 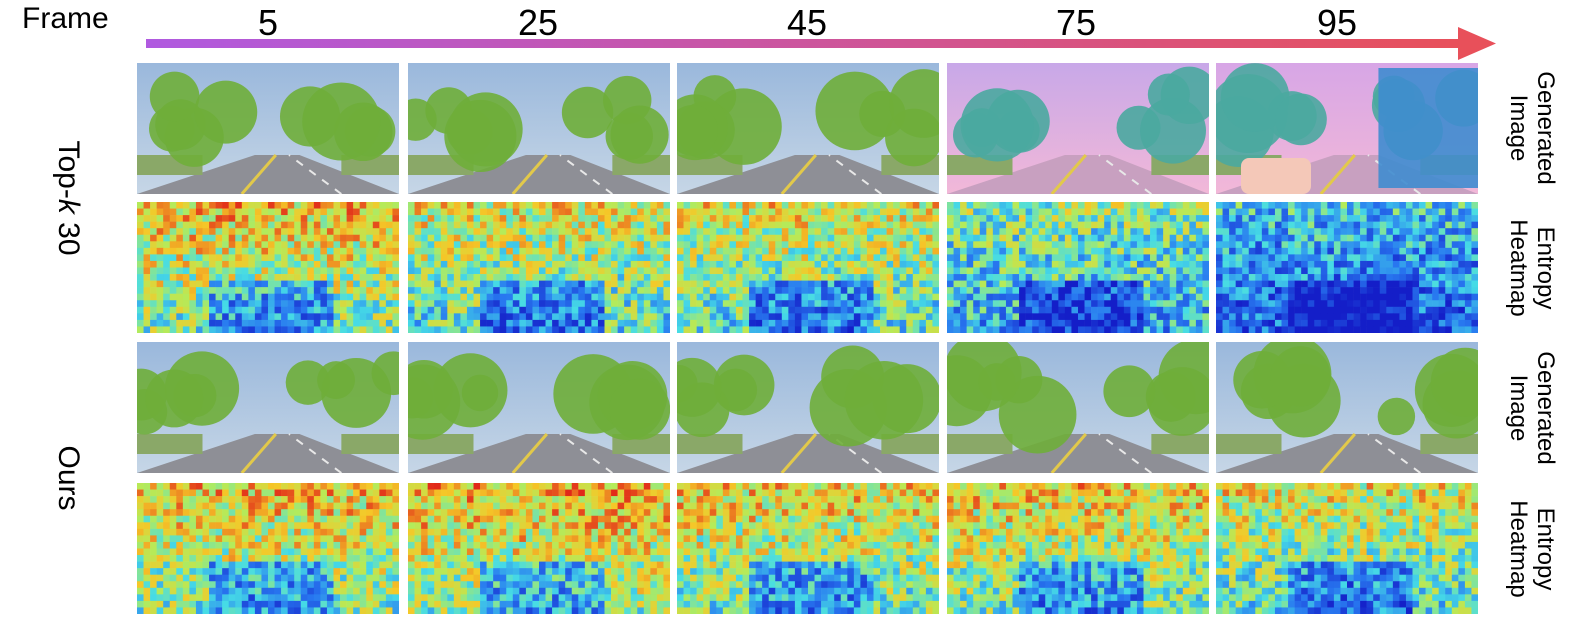 I want to click on frame-number-5: 5, so click(x=268, y=22).